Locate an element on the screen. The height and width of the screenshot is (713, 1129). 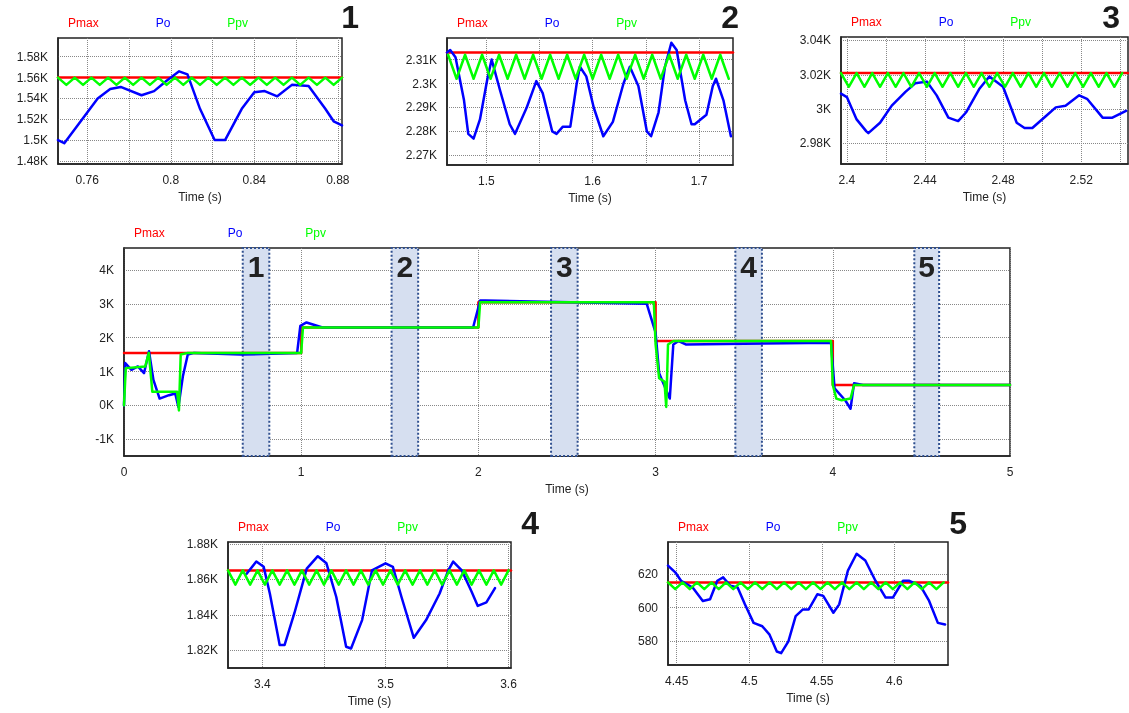
x-tick-label: 0 is located at coordinates (124, 472).